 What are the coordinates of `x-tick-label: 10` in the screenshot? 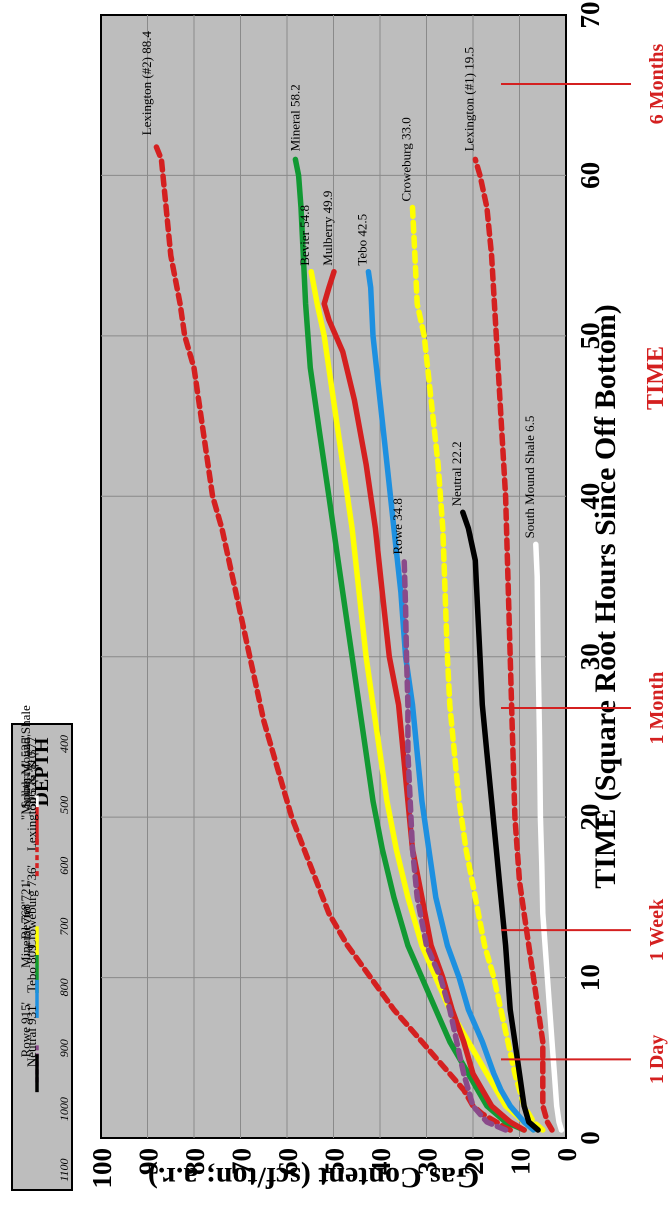 It's located at (590, 977).